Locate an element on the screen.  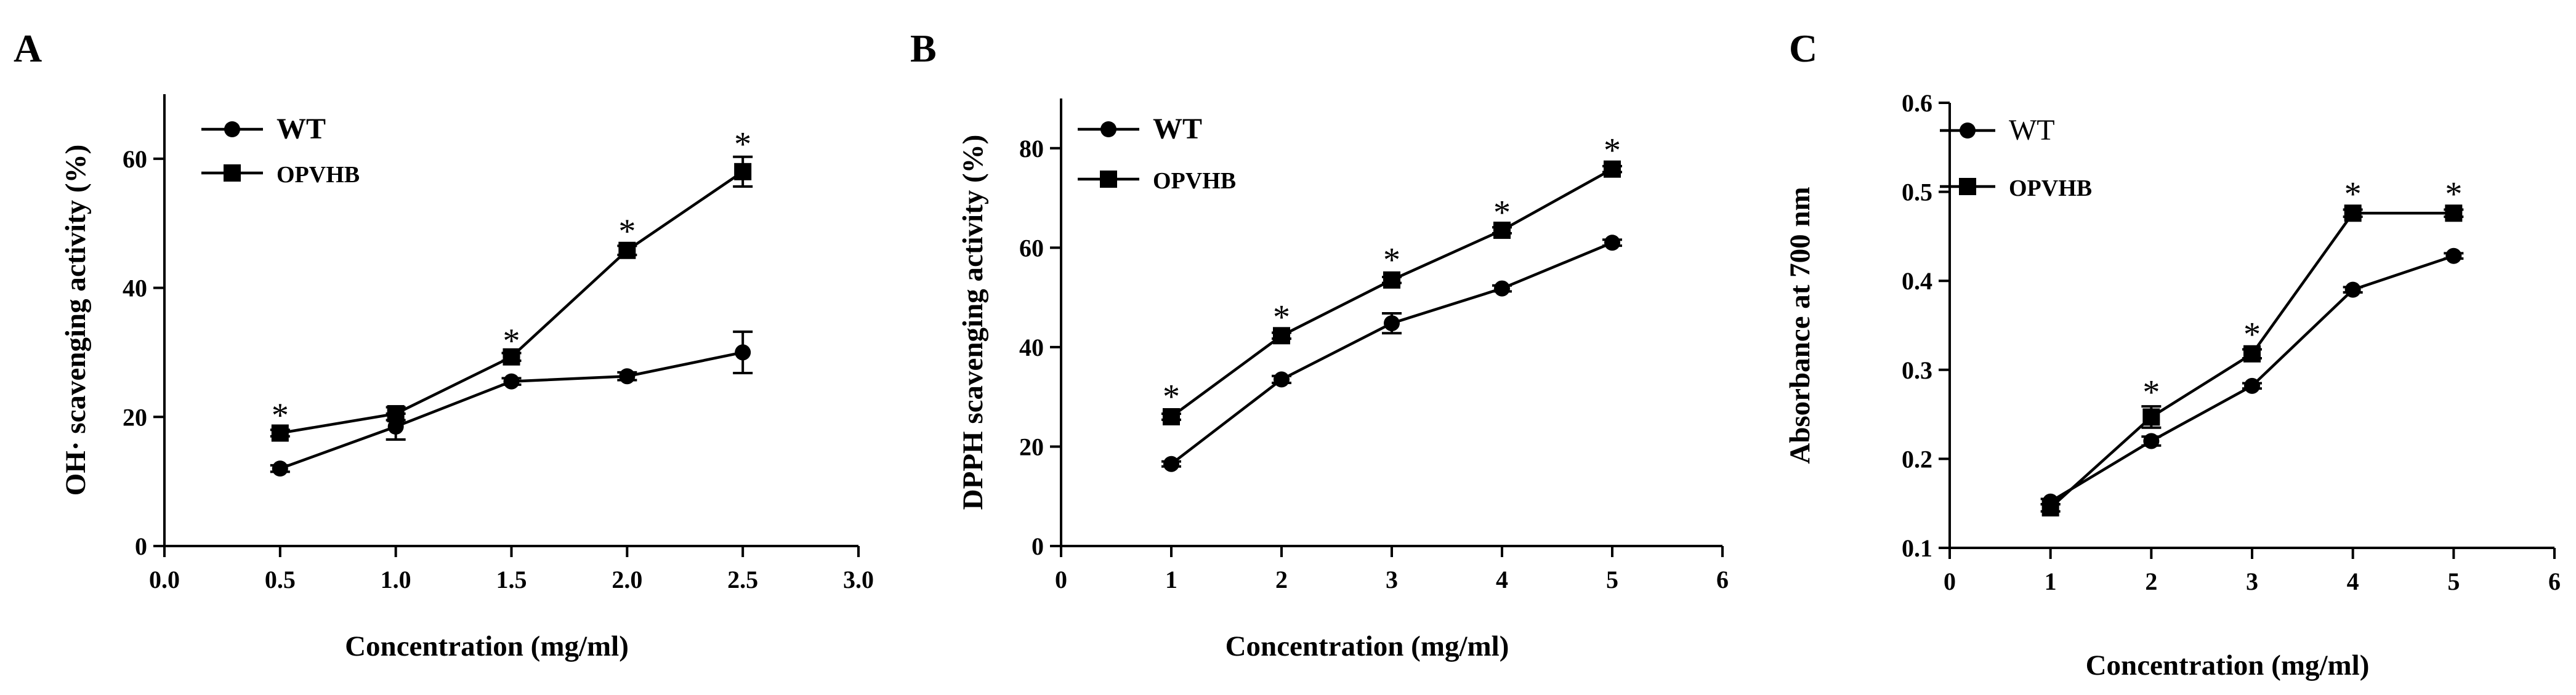
x-tick-label: 3.0 is located at coordinates (858, 579).